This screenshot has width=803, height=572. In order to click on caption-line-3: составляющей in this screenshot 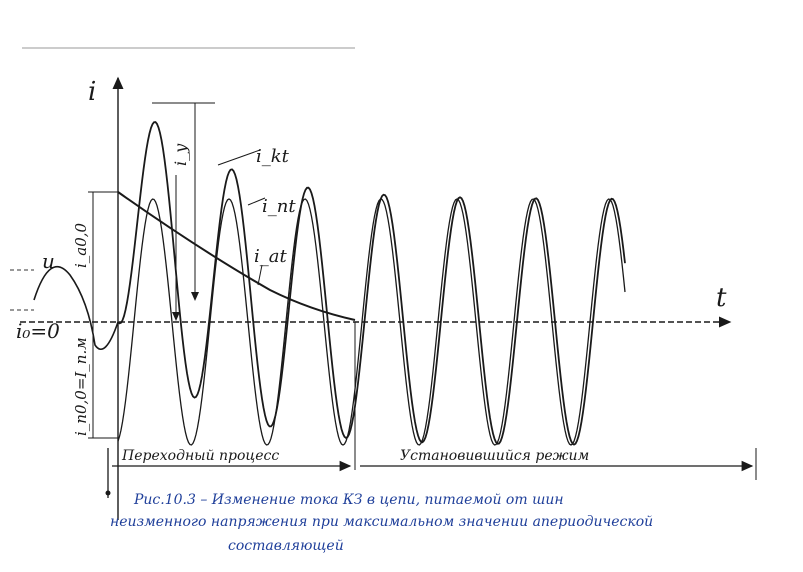, I will do `click(286, 546)`.